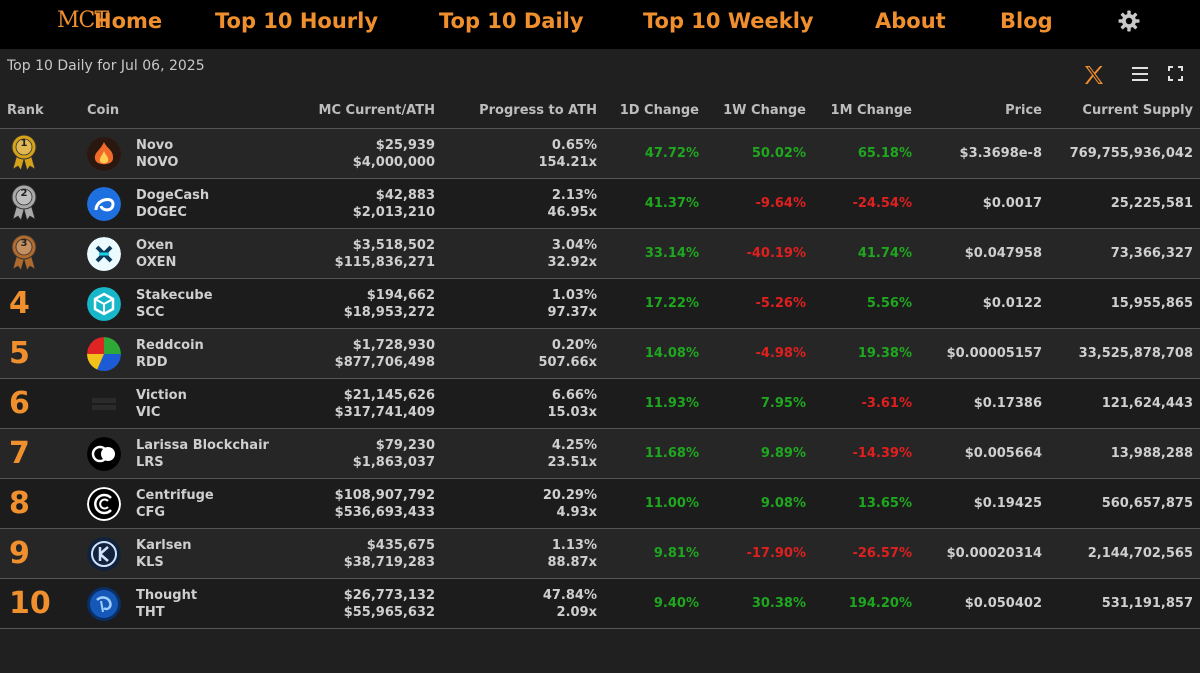 Image resolution: width=1200 pixels, height=673 pixels. Describe the element at coordinates (187, 353) in the screenshot. I see `coin-cell: Reddcoin RDD` at that location.